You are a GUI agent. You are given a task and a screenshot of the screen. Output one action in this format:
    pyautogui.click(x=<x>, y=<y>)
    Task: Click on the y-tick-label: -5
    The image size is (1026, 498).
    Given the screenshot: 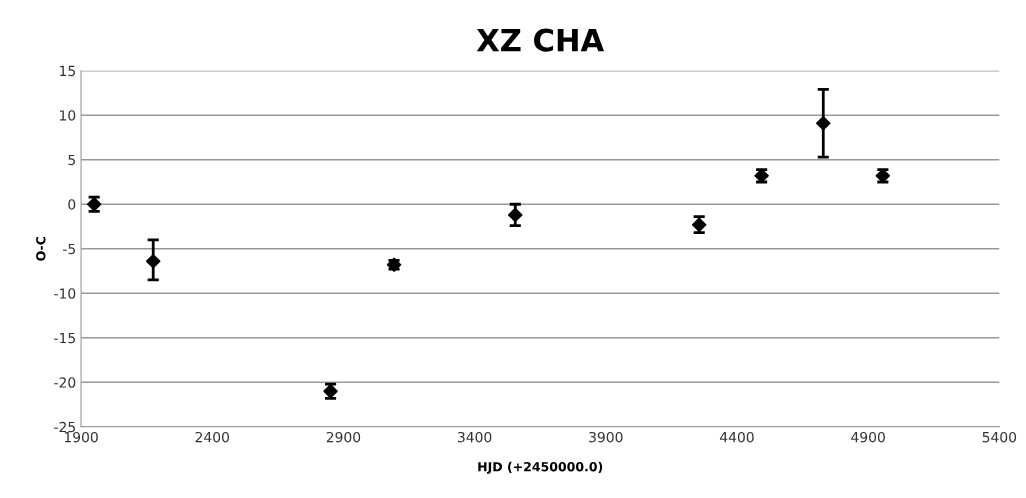 What is the action you would take?
    pyautogui.click(x=69, y=249)
    